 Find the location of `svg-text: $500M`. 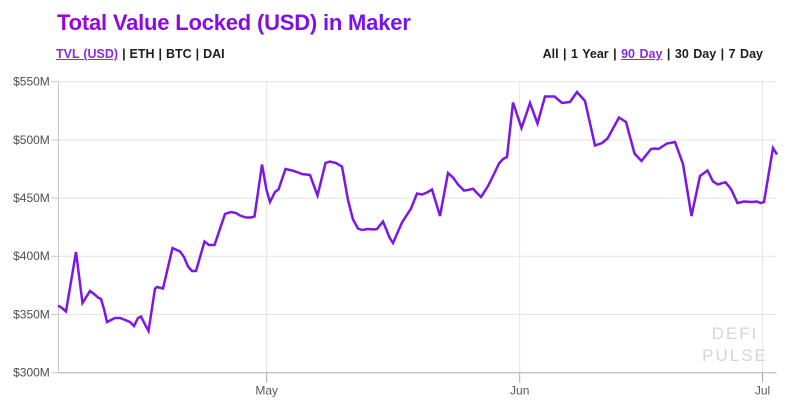

svg-text: $500M is located at coordinates (31, 140).